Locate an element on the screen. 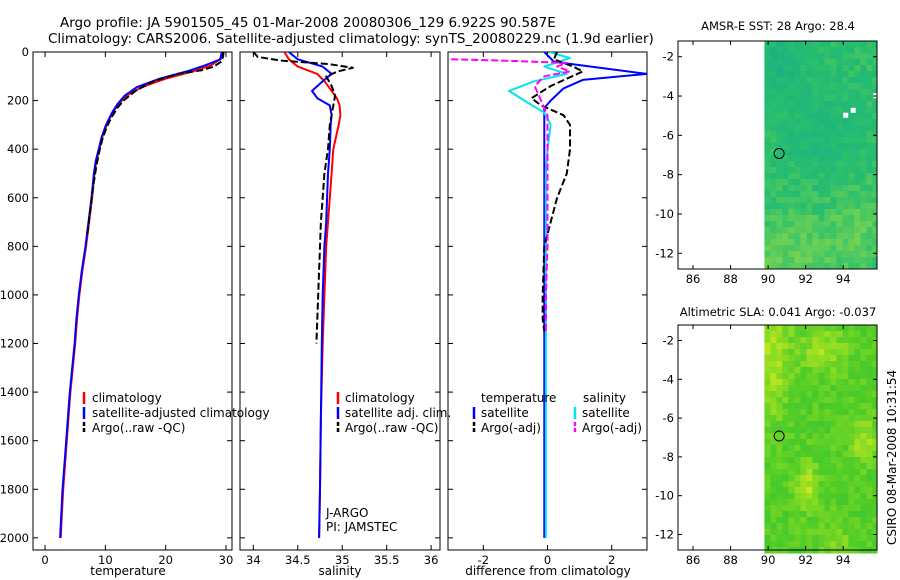 This screenshot has height=580, width=900. difference-xlabel: difference from climatology is located at coordinates (548, 571).